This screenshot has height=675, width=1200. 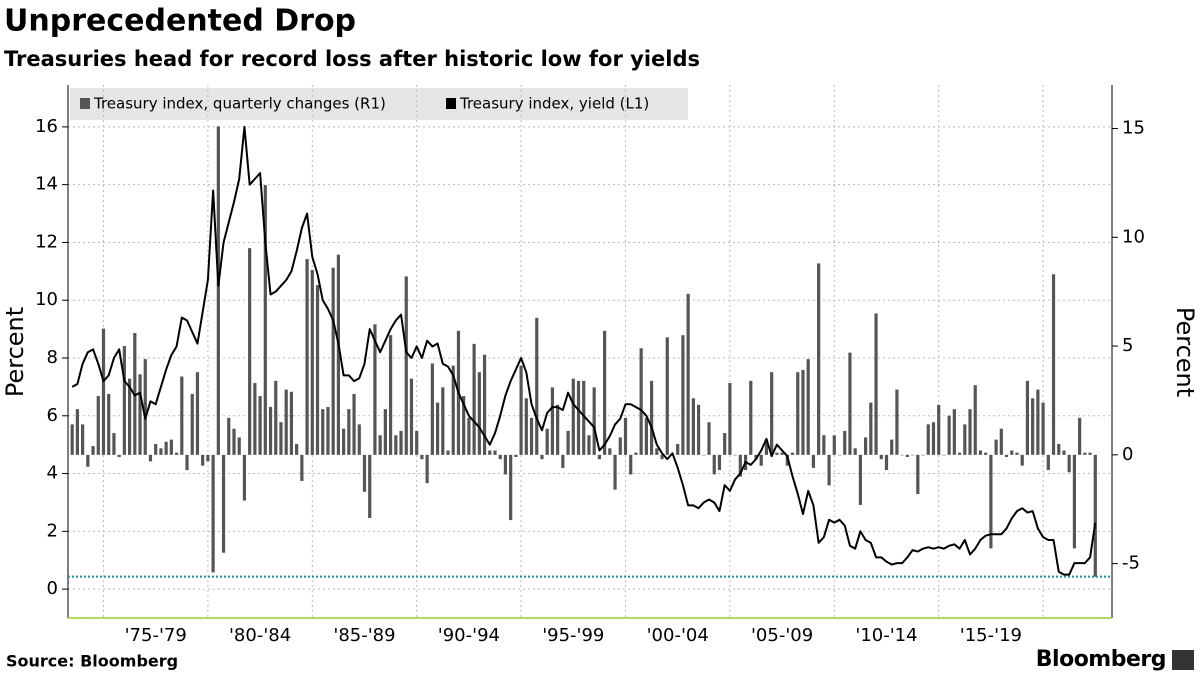 I want to click on x-tick-label: '95-'99, so click(x=573, y=635).